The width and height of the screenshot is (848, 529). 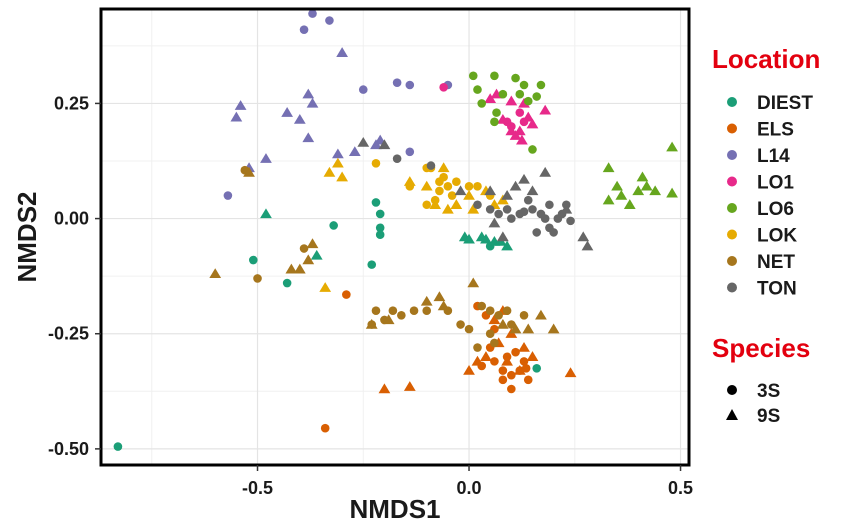 What do you see at coordinates (732, 390) in the screenshot?
I see `legend-key-circle` at bounding box center [732, 390].